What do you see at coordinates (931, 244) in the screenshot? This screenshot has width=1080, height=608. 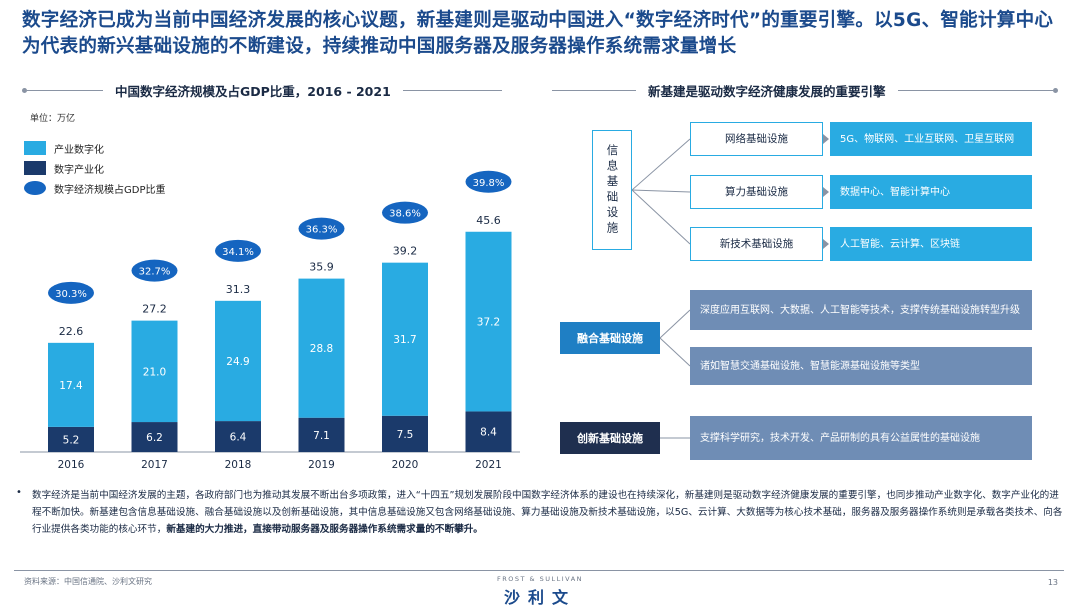 I see `new-tech-infrastructure-desc: 人工智能、云计算、区块链` at bounding box center [931, 244].